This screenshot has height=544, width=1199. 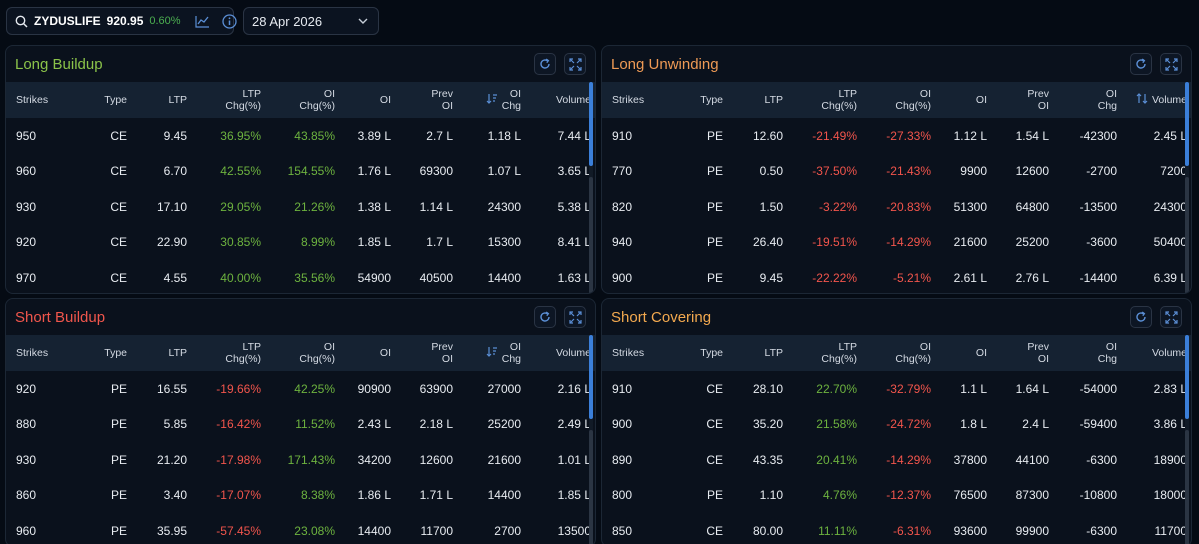 I want to click on cell-ltp-chg: 20.41%, so click(x=836, y=459).